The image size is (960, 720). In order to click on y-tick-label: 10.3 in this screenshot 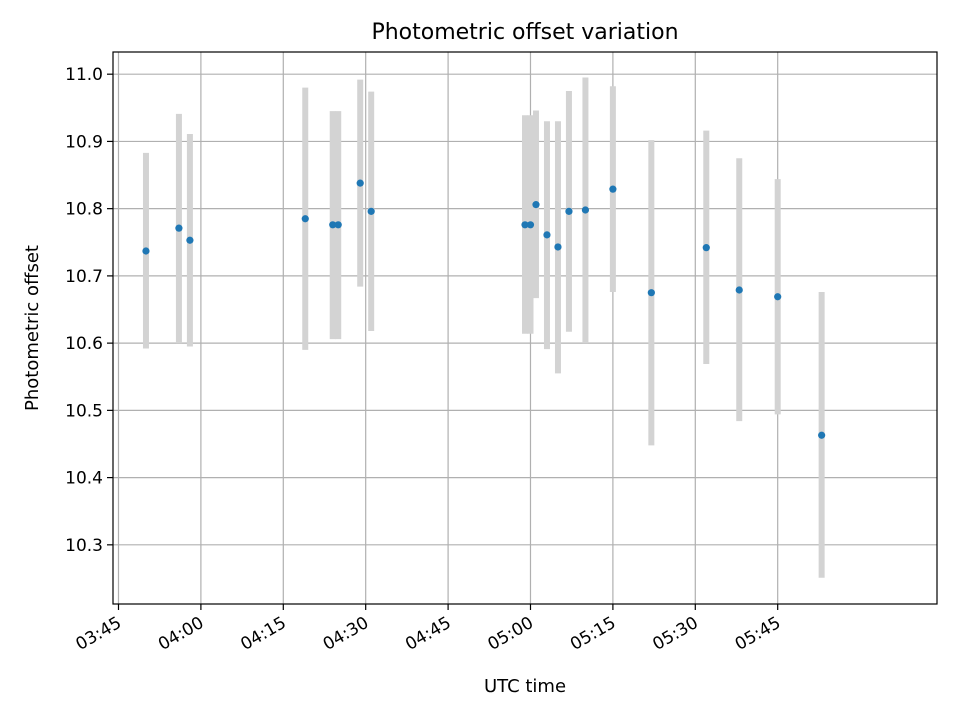, I will do `click(84, 546)`.